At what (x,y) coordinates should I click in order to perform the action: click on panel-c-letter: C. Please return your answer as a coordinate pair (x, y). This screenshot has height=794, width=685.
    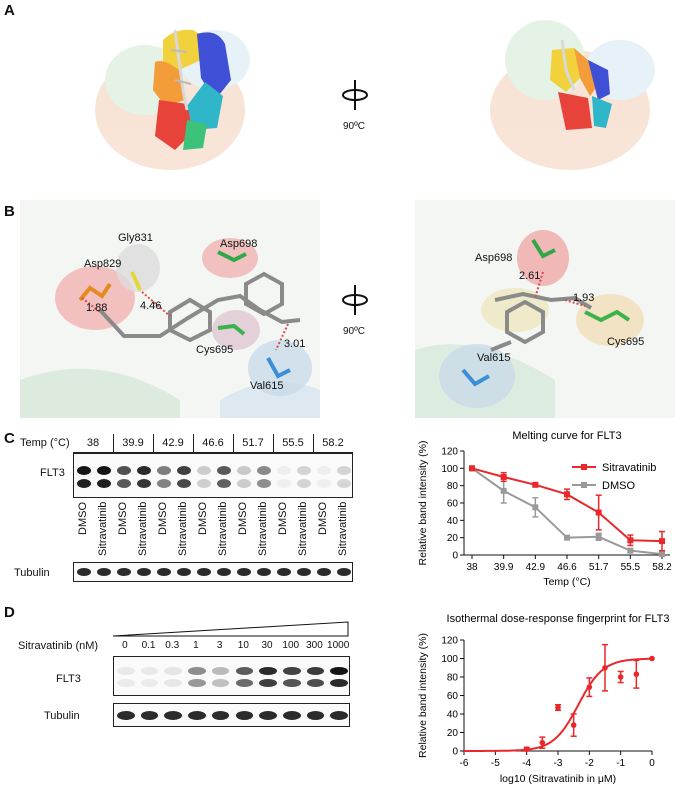
    Looking at the image, I should click on (9, 438).